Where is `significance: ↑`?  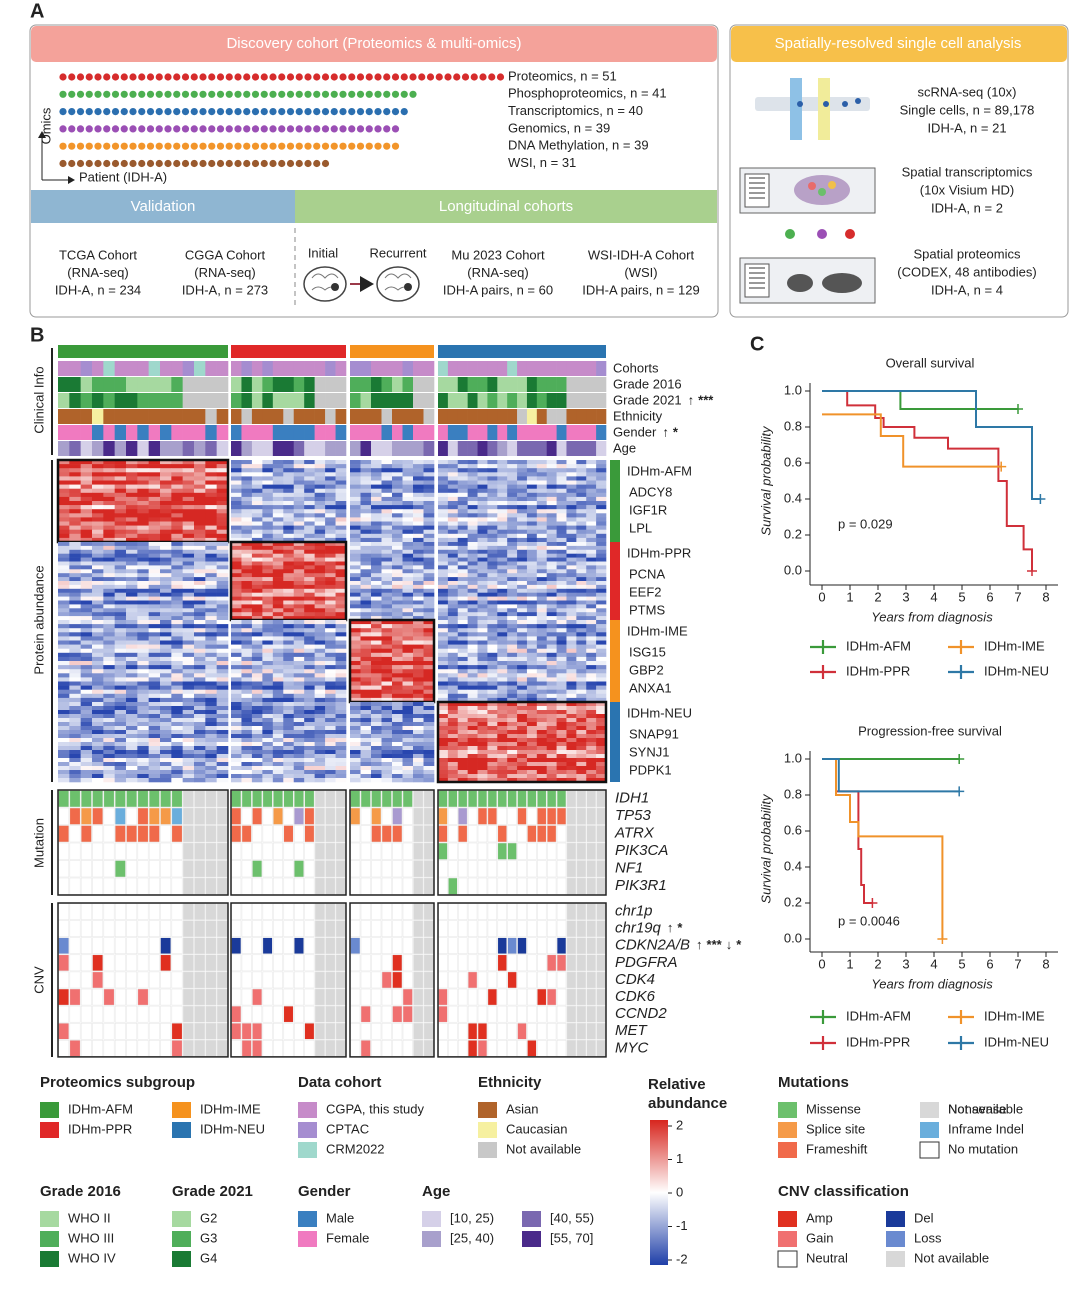
significance: ↑ is located at coordinates (665, 431).